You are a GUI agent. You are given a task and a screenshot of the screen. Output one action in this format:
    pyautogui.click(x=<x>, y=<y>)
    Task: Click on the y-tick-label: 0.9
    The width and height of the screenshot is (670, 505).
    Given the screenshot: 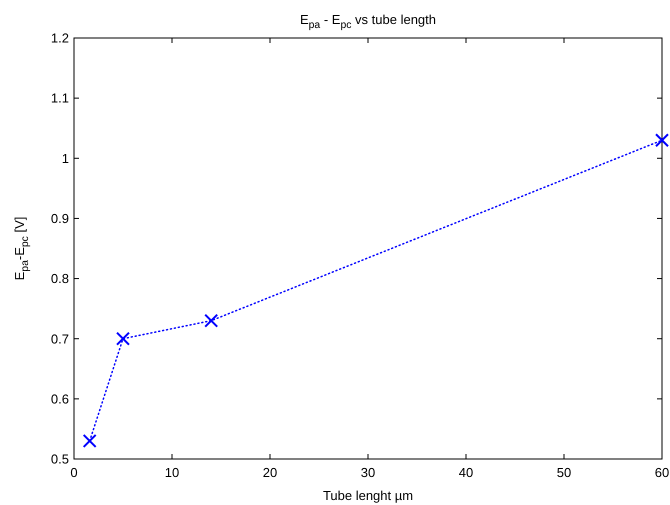 What is the action you would take?
    pyautogui.click(x=59, y=218)
    